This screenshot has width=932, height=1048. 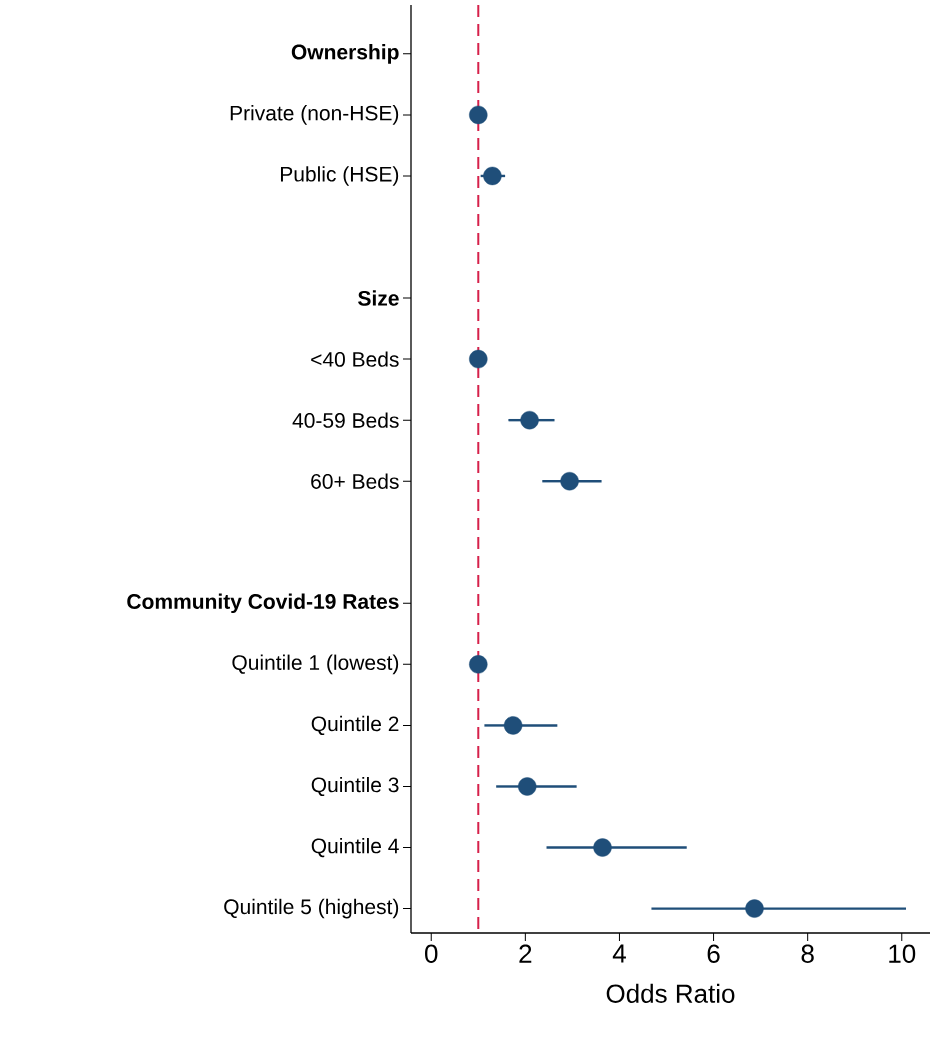 What do you see at coordinates (355, 725) in the screenshot?
I see `y-tick-label: Quintile 2` at bounding box center [355, 725].